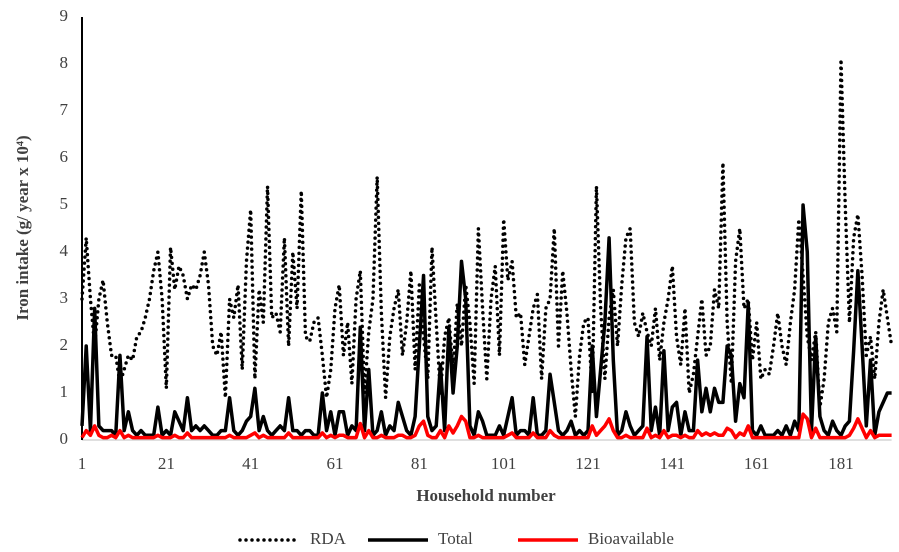 This screenshot has width=899, height=552. Describe the element at coordinates (841, 463) in the screenshot. I see `x-tick-label: 181` at that location.